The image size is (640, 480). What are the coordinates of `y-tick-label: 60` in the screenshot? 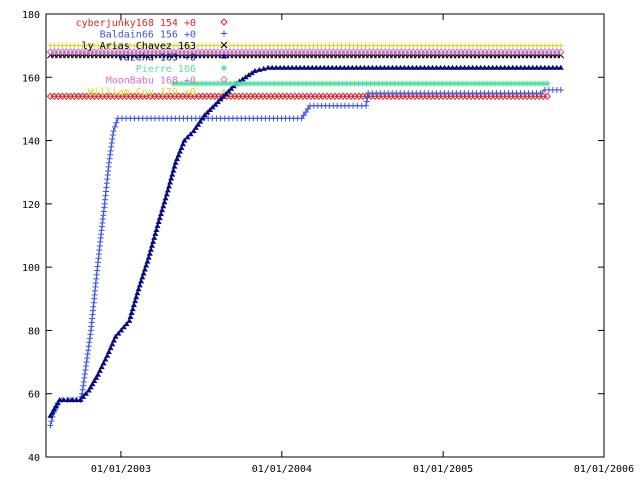 It's located at (34, 395).